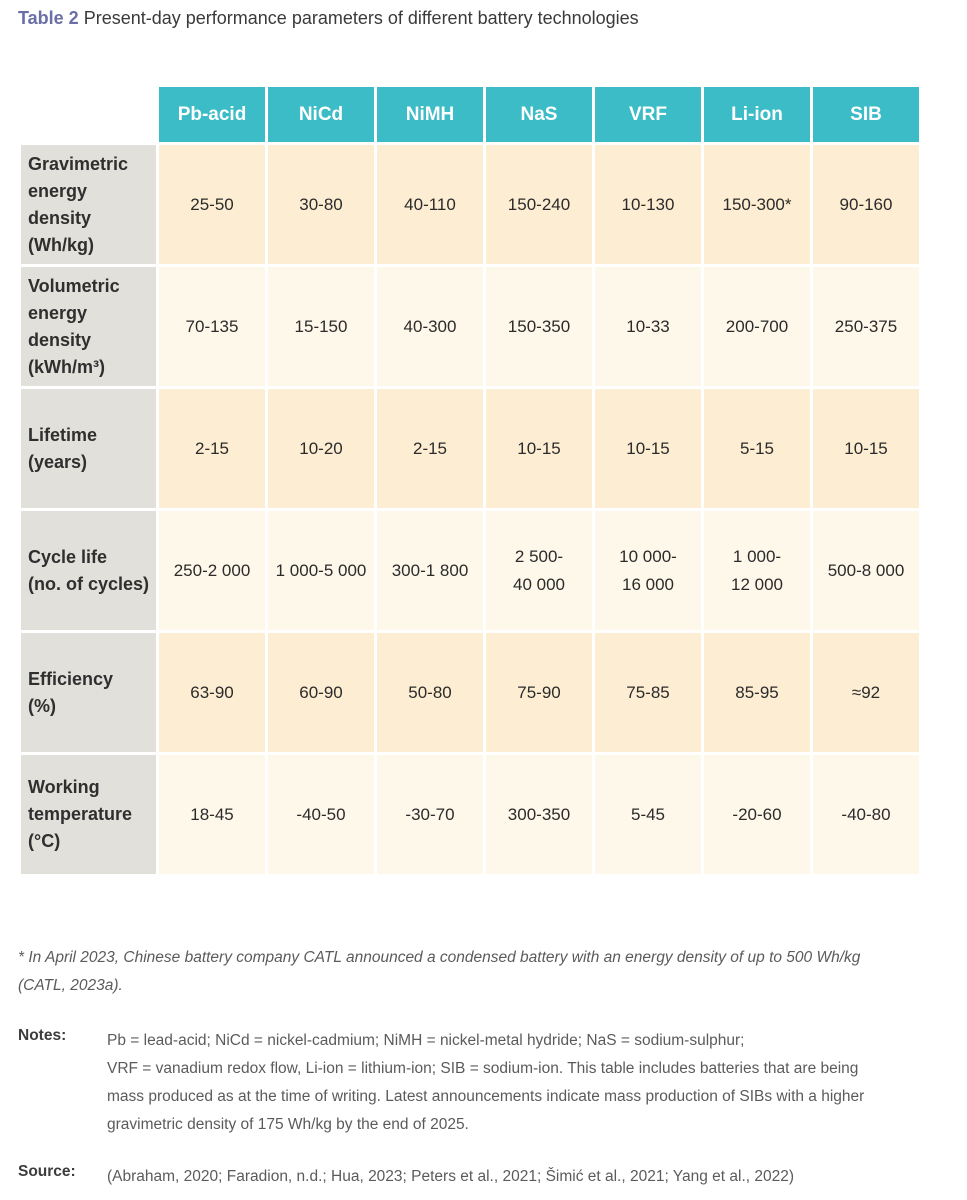 The height and width of the screenshot is (1200, 967). What do you see at coordinates (539, 114) in the screenshot?
I see `column-header: NaS` at bounding box center [539, 114].